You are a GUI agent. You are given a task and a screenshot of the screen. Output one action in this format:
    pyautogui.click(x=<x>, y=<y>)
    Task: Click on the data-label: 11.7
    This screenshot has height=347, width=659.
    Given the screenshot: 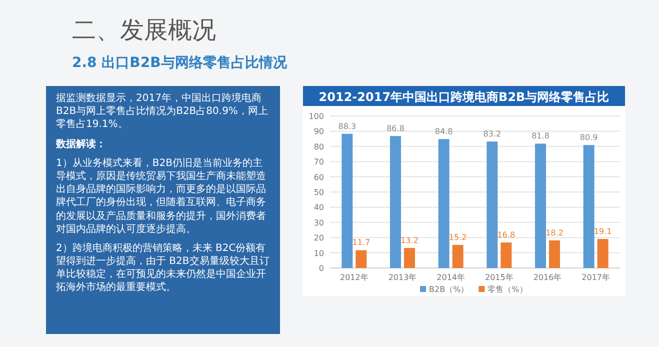 What is the action you would take?
    pyautogui.click(x=361, y=243)
    